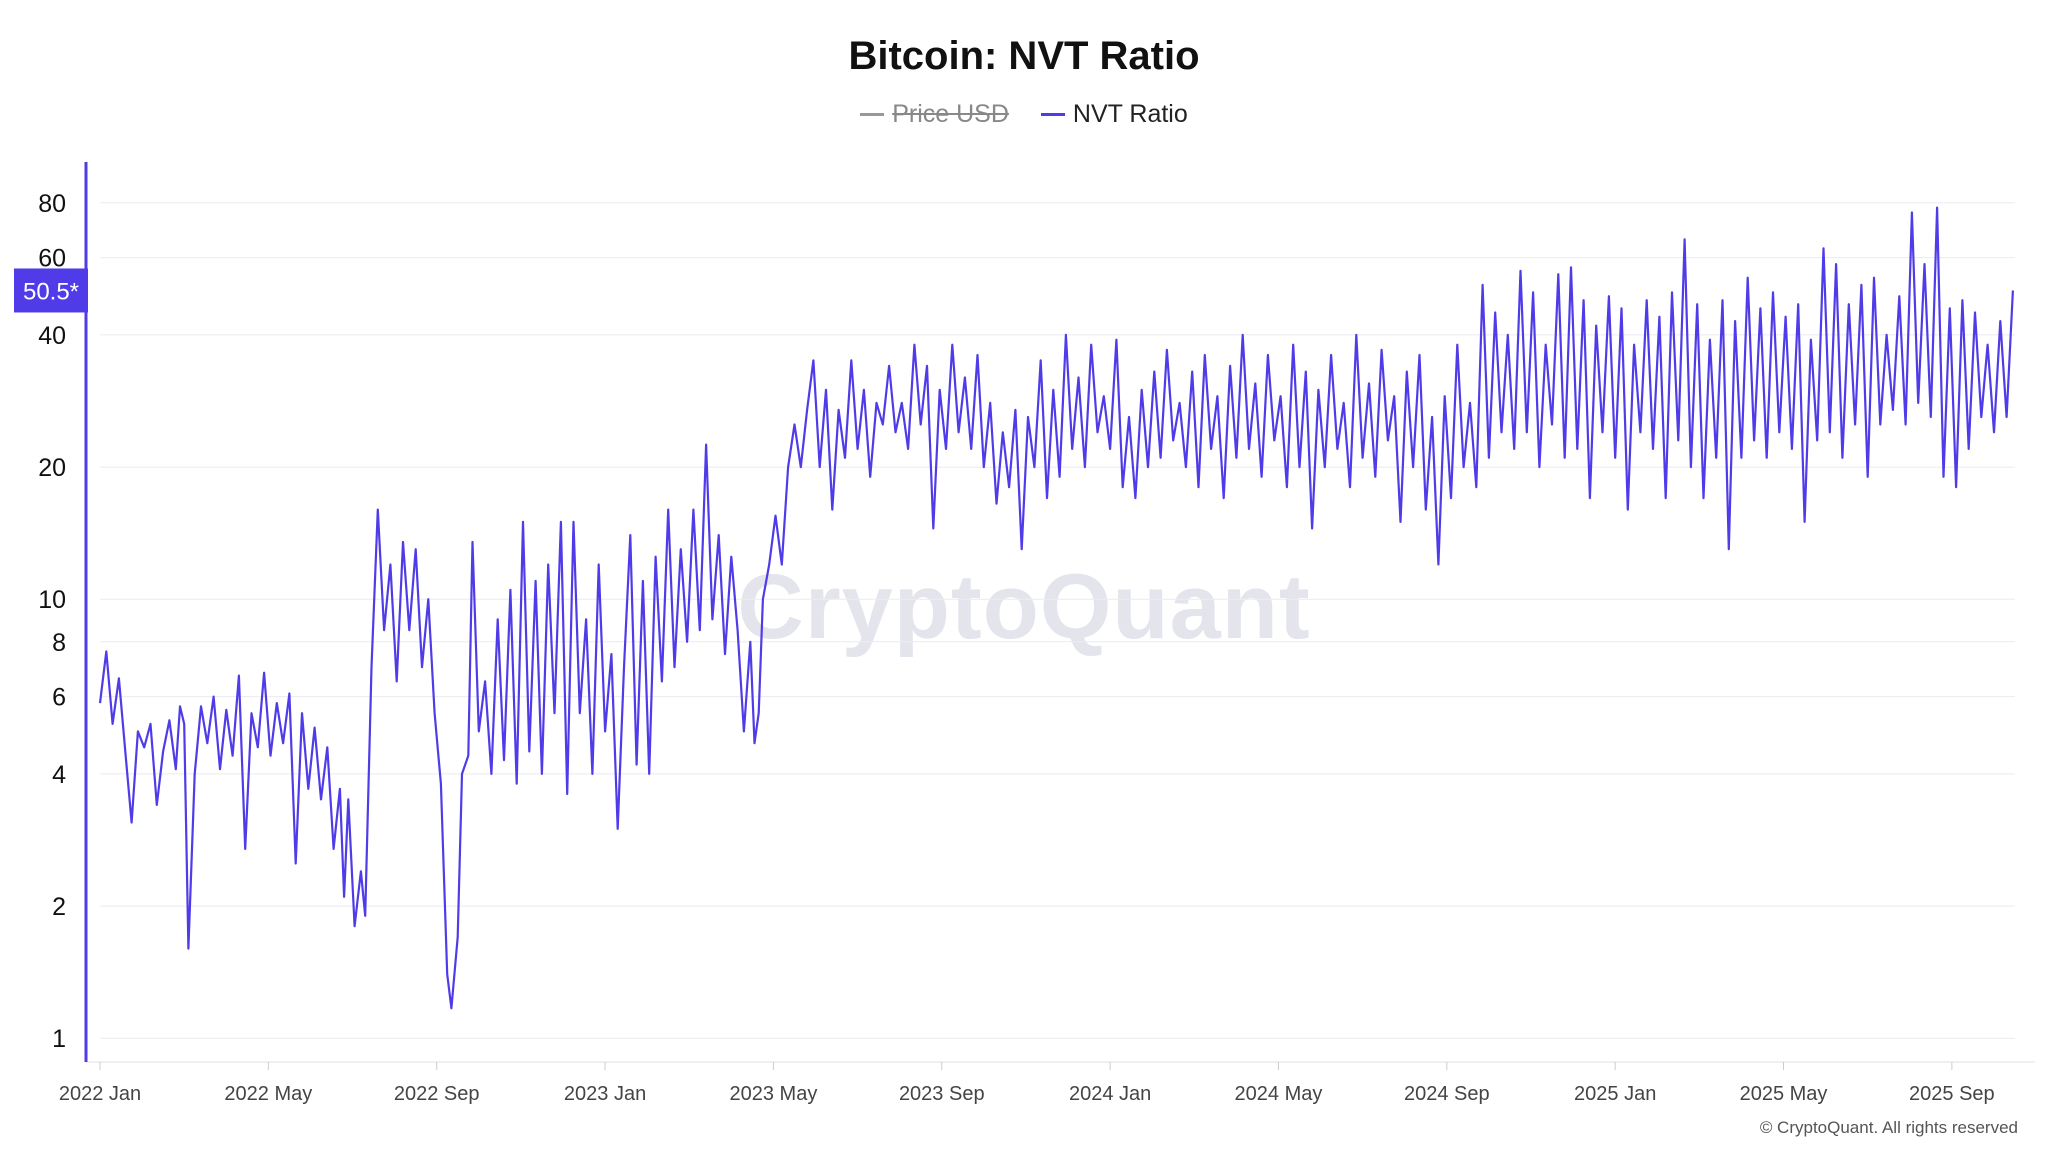 The height and width of the screenshot is (1152, 2048). What do you see at coordinates (1052, 114) in the screenshot?
I see `legend-swatch-nvt-ratio` at bounding box center [1052, 114].